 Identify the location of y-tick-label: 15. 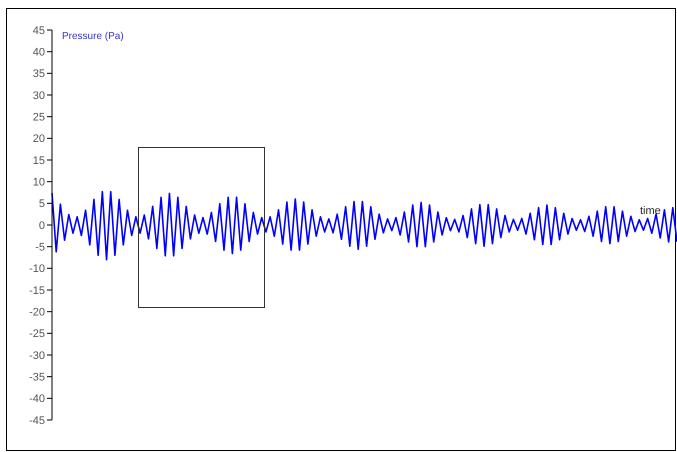
(38, 160).